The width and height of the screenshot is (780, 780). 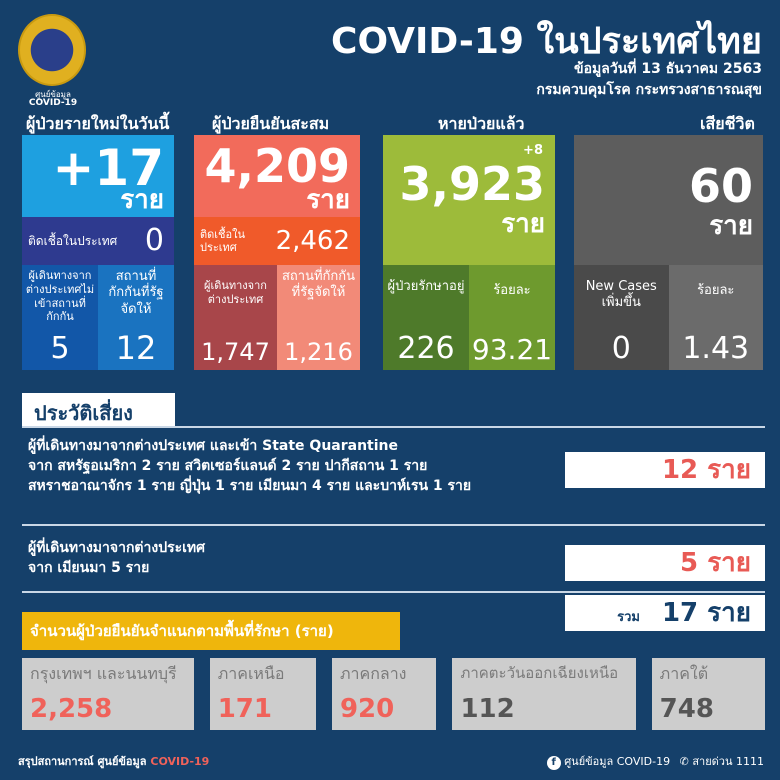 What do you see at coordinates (684, 673) in the screenshot?
I see `region-label: ภาคใต้` at bounding box center [684, 673].